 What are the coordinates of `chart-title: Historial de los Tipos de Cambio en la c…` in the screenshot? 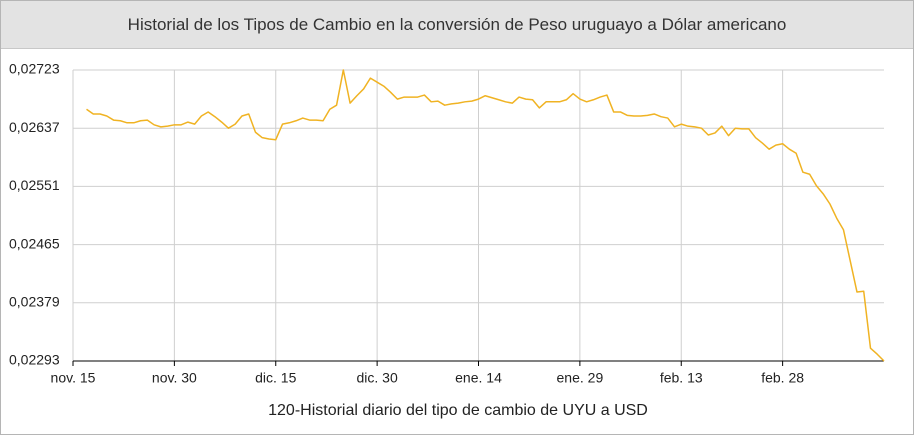 It's located at (457, 24).